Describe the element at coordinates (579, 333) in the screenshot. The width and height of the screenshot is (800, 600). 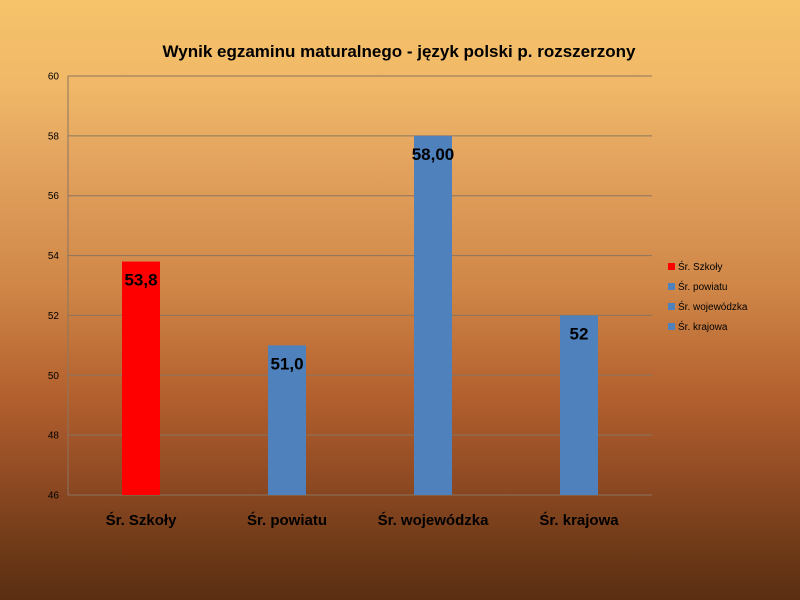
I see `data-label: 52` at that location.